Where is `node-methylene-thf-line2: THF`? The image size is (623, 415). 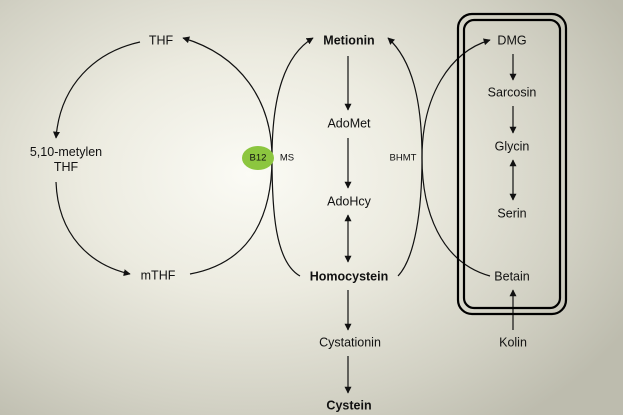
node-methylene-thf-line2: THF is located at coordinates (66, 167).